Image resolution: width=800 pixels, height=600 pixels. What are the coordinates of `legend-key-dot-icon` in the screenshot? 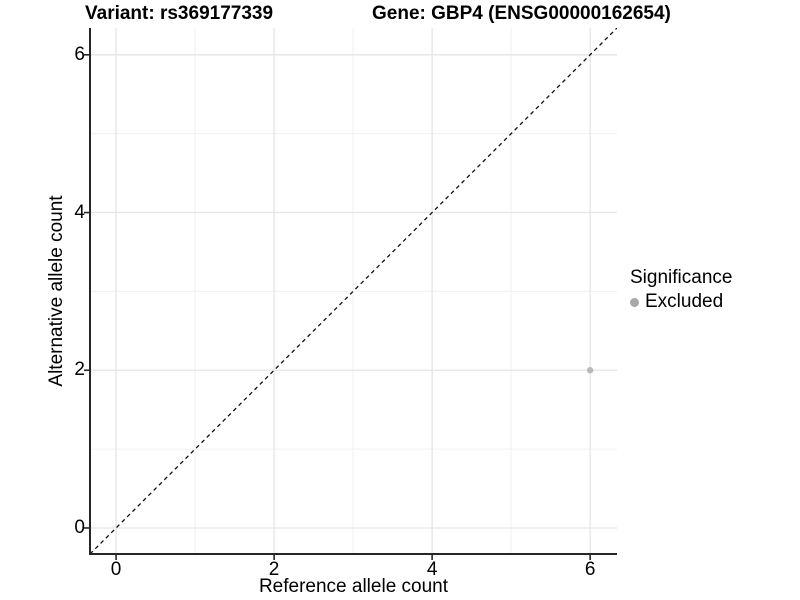 It's located at (634, 302).